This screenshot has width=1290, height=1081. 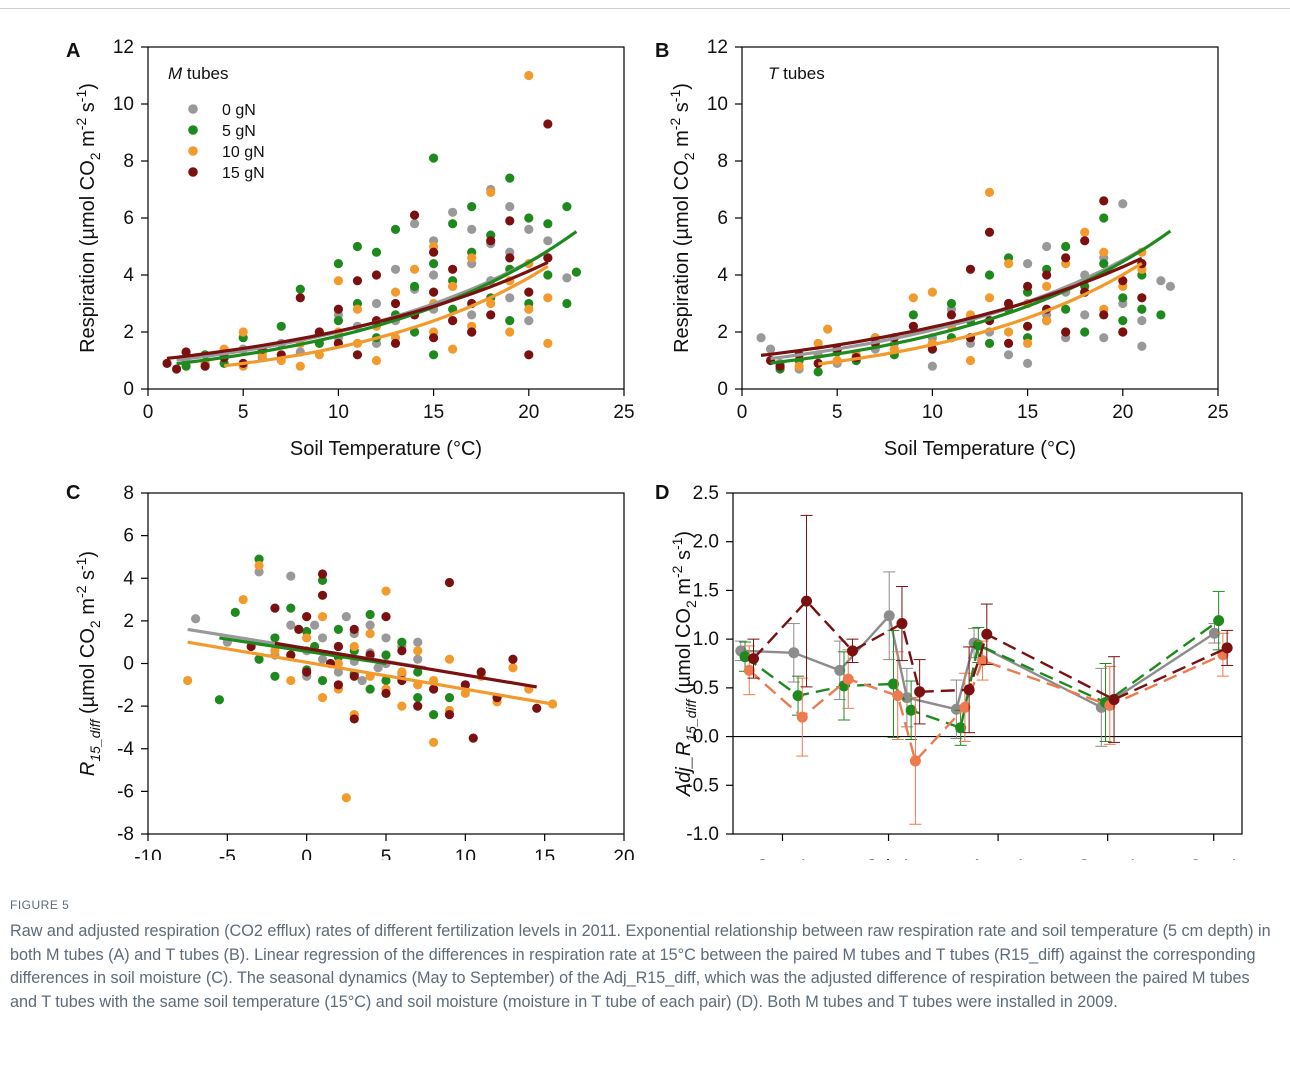 What do you see at coordinates (998, 858) in the screenshot?
I see `x-tick-label: Aug. 1` at bounding box center [998, 858].